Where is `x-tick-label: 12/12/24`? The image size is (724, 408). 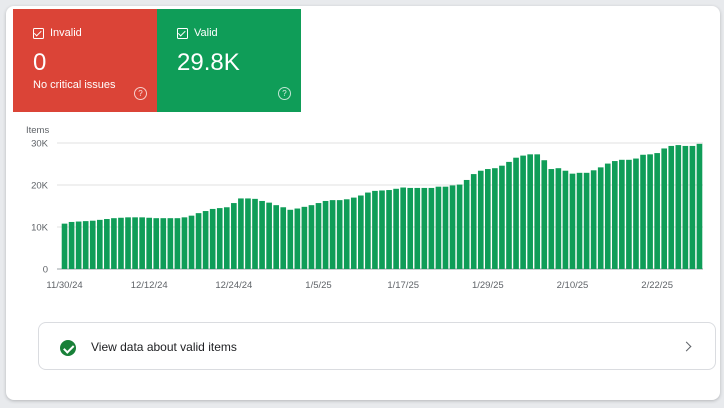 x-tick-label: 12/12/24 is located at coordinates (149, 285).